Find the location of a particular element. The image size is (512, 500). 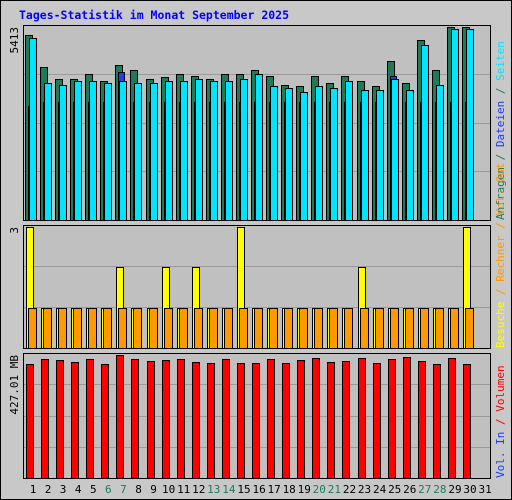

day-label: 23 is located at coordinates (364, 489).